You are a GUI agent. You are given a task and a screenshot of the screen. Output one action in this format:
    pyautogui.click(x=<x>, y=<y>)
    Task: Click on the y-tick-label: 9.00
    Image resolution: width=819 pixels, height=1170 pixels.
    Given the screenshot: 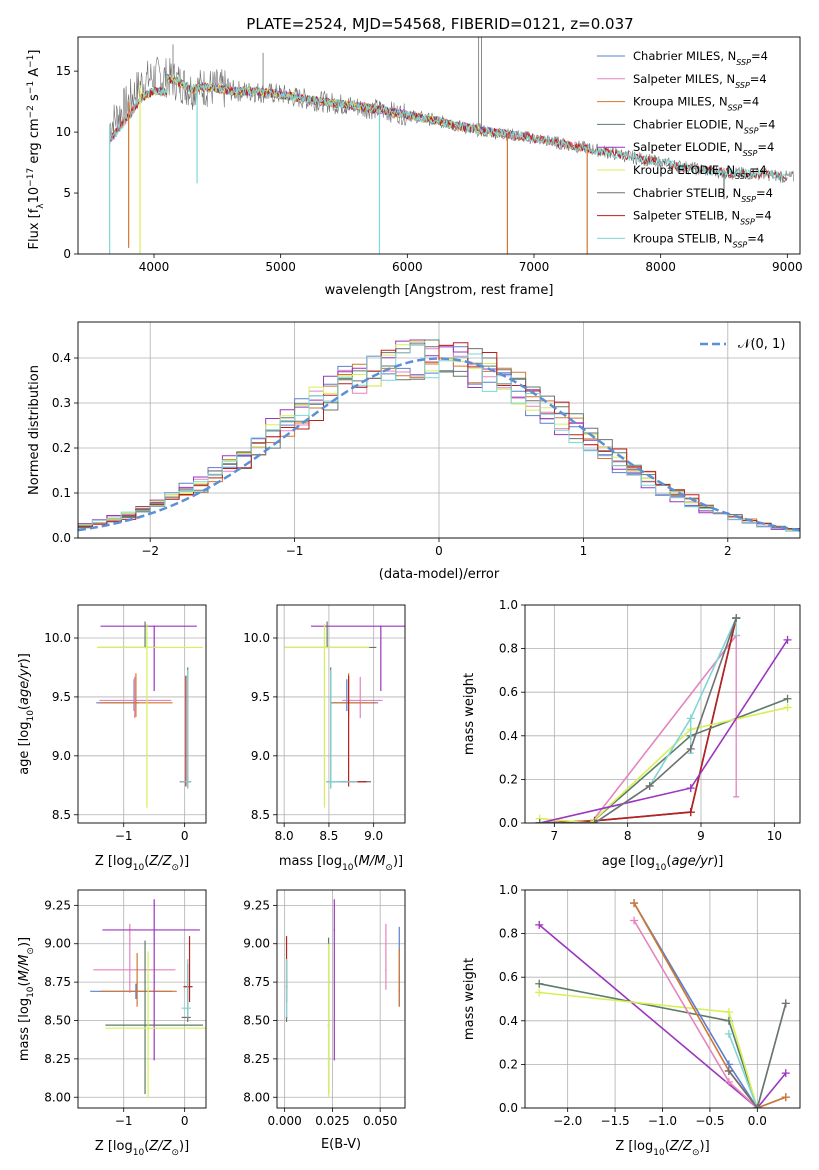 What is the action you would take?
    pyautogui.click(x=57, y=944)
    